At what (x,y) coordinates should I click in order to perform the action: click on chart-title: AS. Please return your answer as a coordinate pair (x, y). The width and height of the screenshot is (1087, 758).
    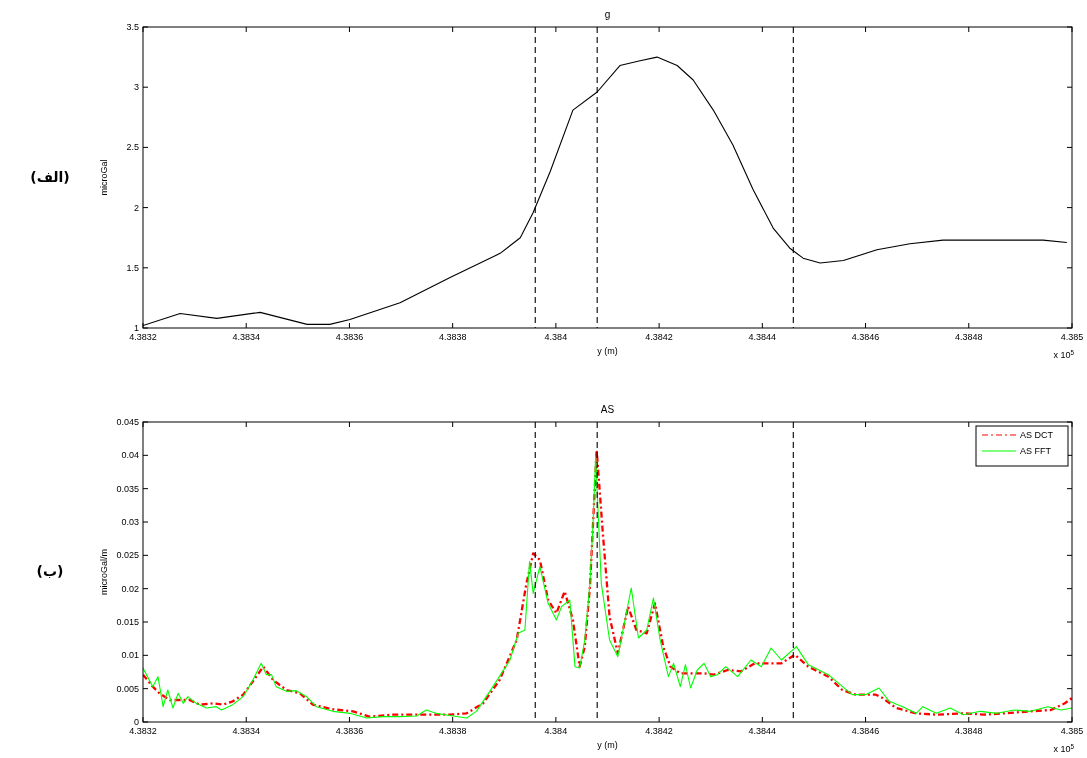
    Looking at the image, I should click on (607, 409).